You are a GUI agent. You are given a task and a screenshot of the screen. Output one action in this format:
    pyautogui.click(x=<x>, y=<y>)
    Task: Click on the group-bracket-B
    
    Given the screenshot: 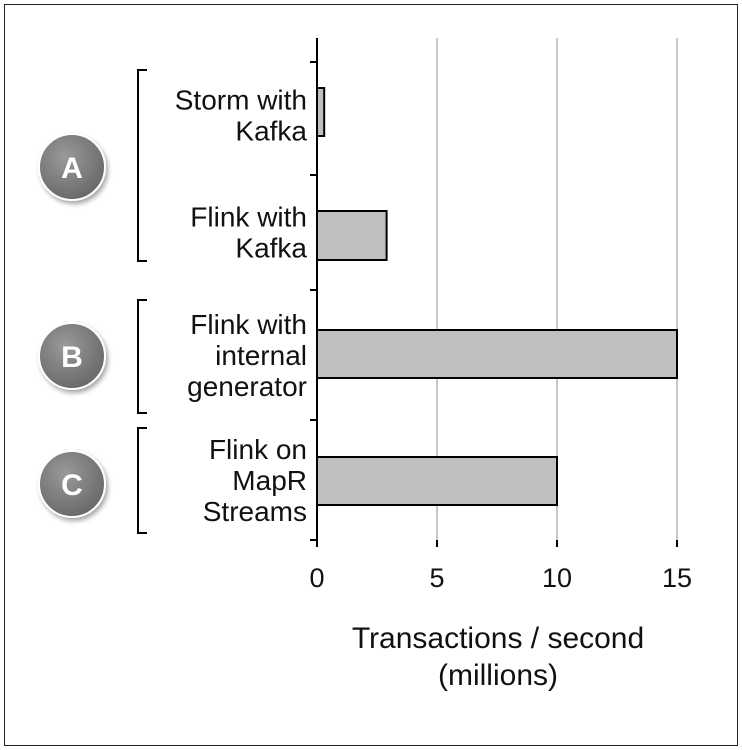 What is the action you would take?
    pyautogui.click(x=142, y=356)
    